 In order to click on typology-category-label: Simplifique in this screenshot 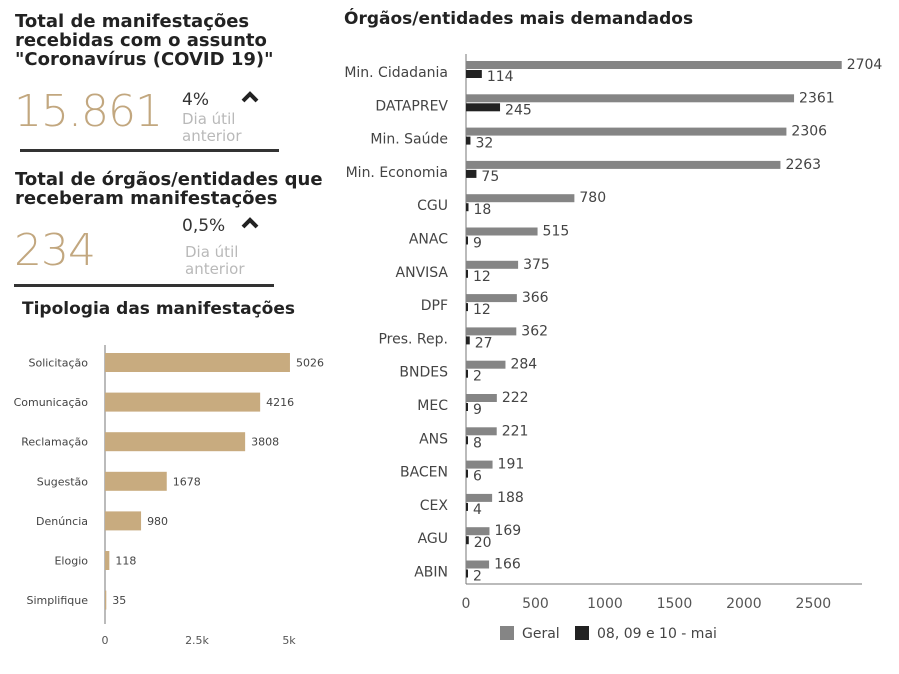, I will do `click(58, 600)`.